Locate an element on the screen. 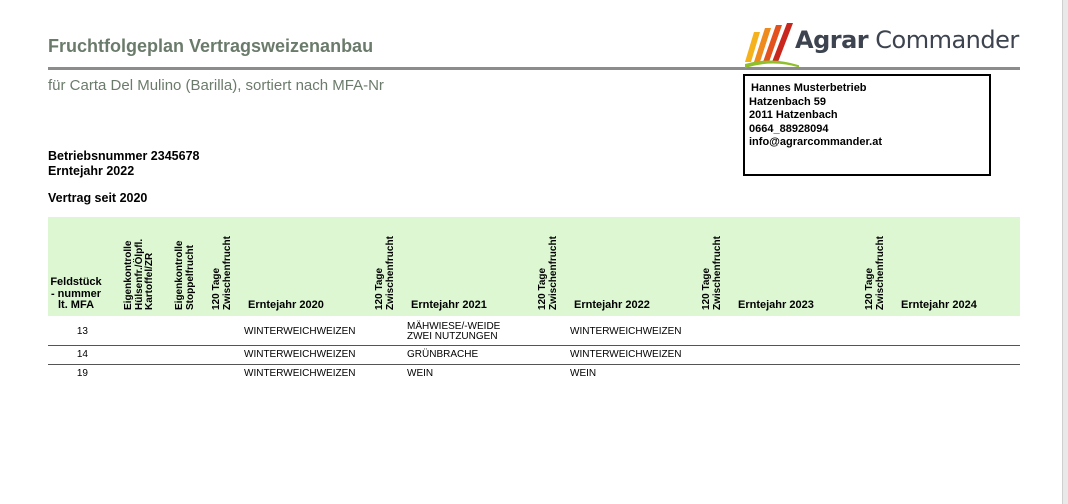  vertrag-seit: Vertrag seit 2020 is located at coordinates (98, 198).